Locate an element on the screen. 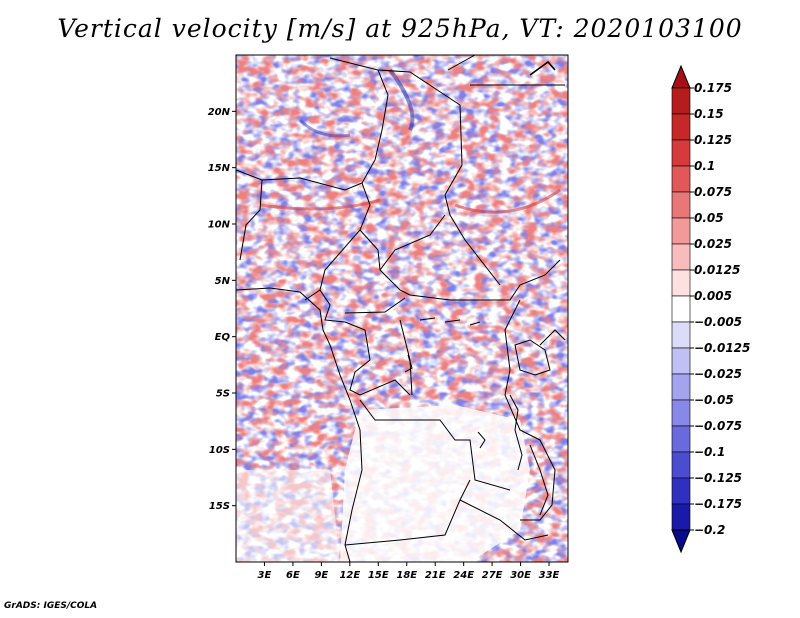 Image resolution: width=800 pixels, height=618 pixels. lon-tick-label: 21E is located at coordinates (435, 575).